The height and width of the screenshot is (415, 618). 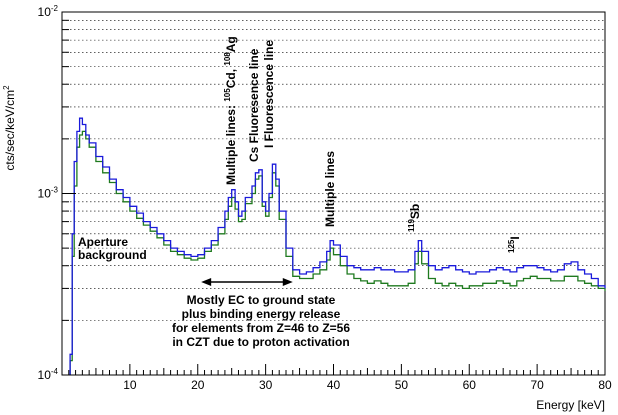 What do you see at coordinates (570, 405) in the screenshot?
I see `x-axis-label: Energy [keV]` at bounding box center [570, 405].